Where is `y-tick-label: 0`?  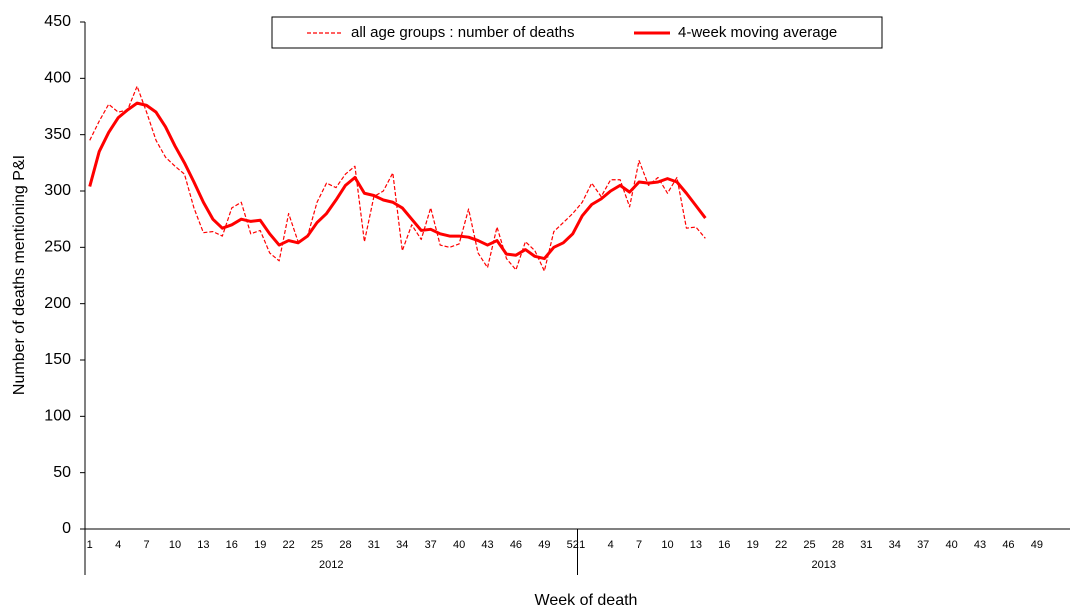
y-tick-label: 0 is located at coordinates (66, 528).